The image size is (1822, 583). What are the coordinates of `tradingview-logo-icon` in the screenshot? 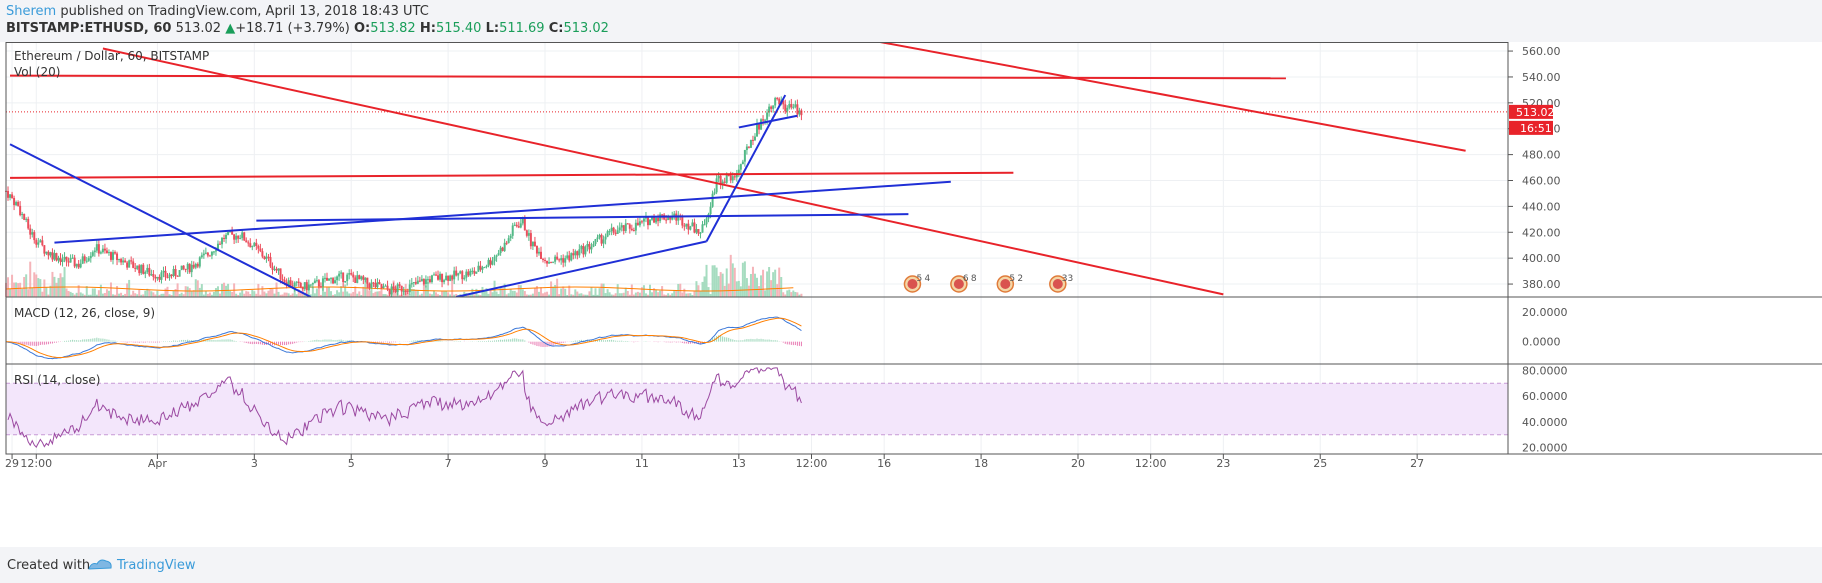 It's located at (100, 565).